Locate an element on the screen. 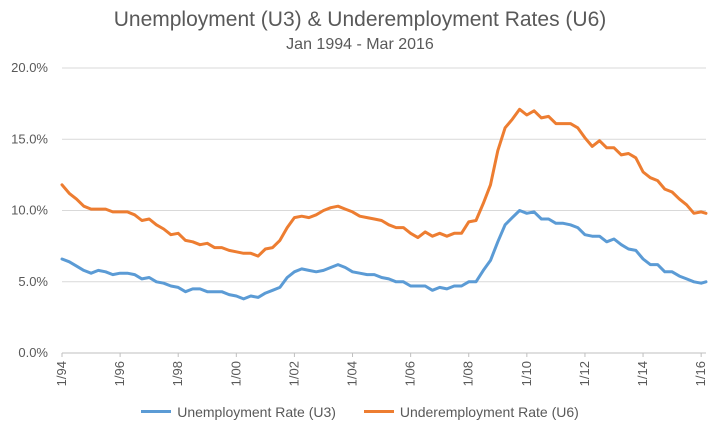  legend-item-u3: Unemployment Rate (U3) is located at coordinates (238, 412).